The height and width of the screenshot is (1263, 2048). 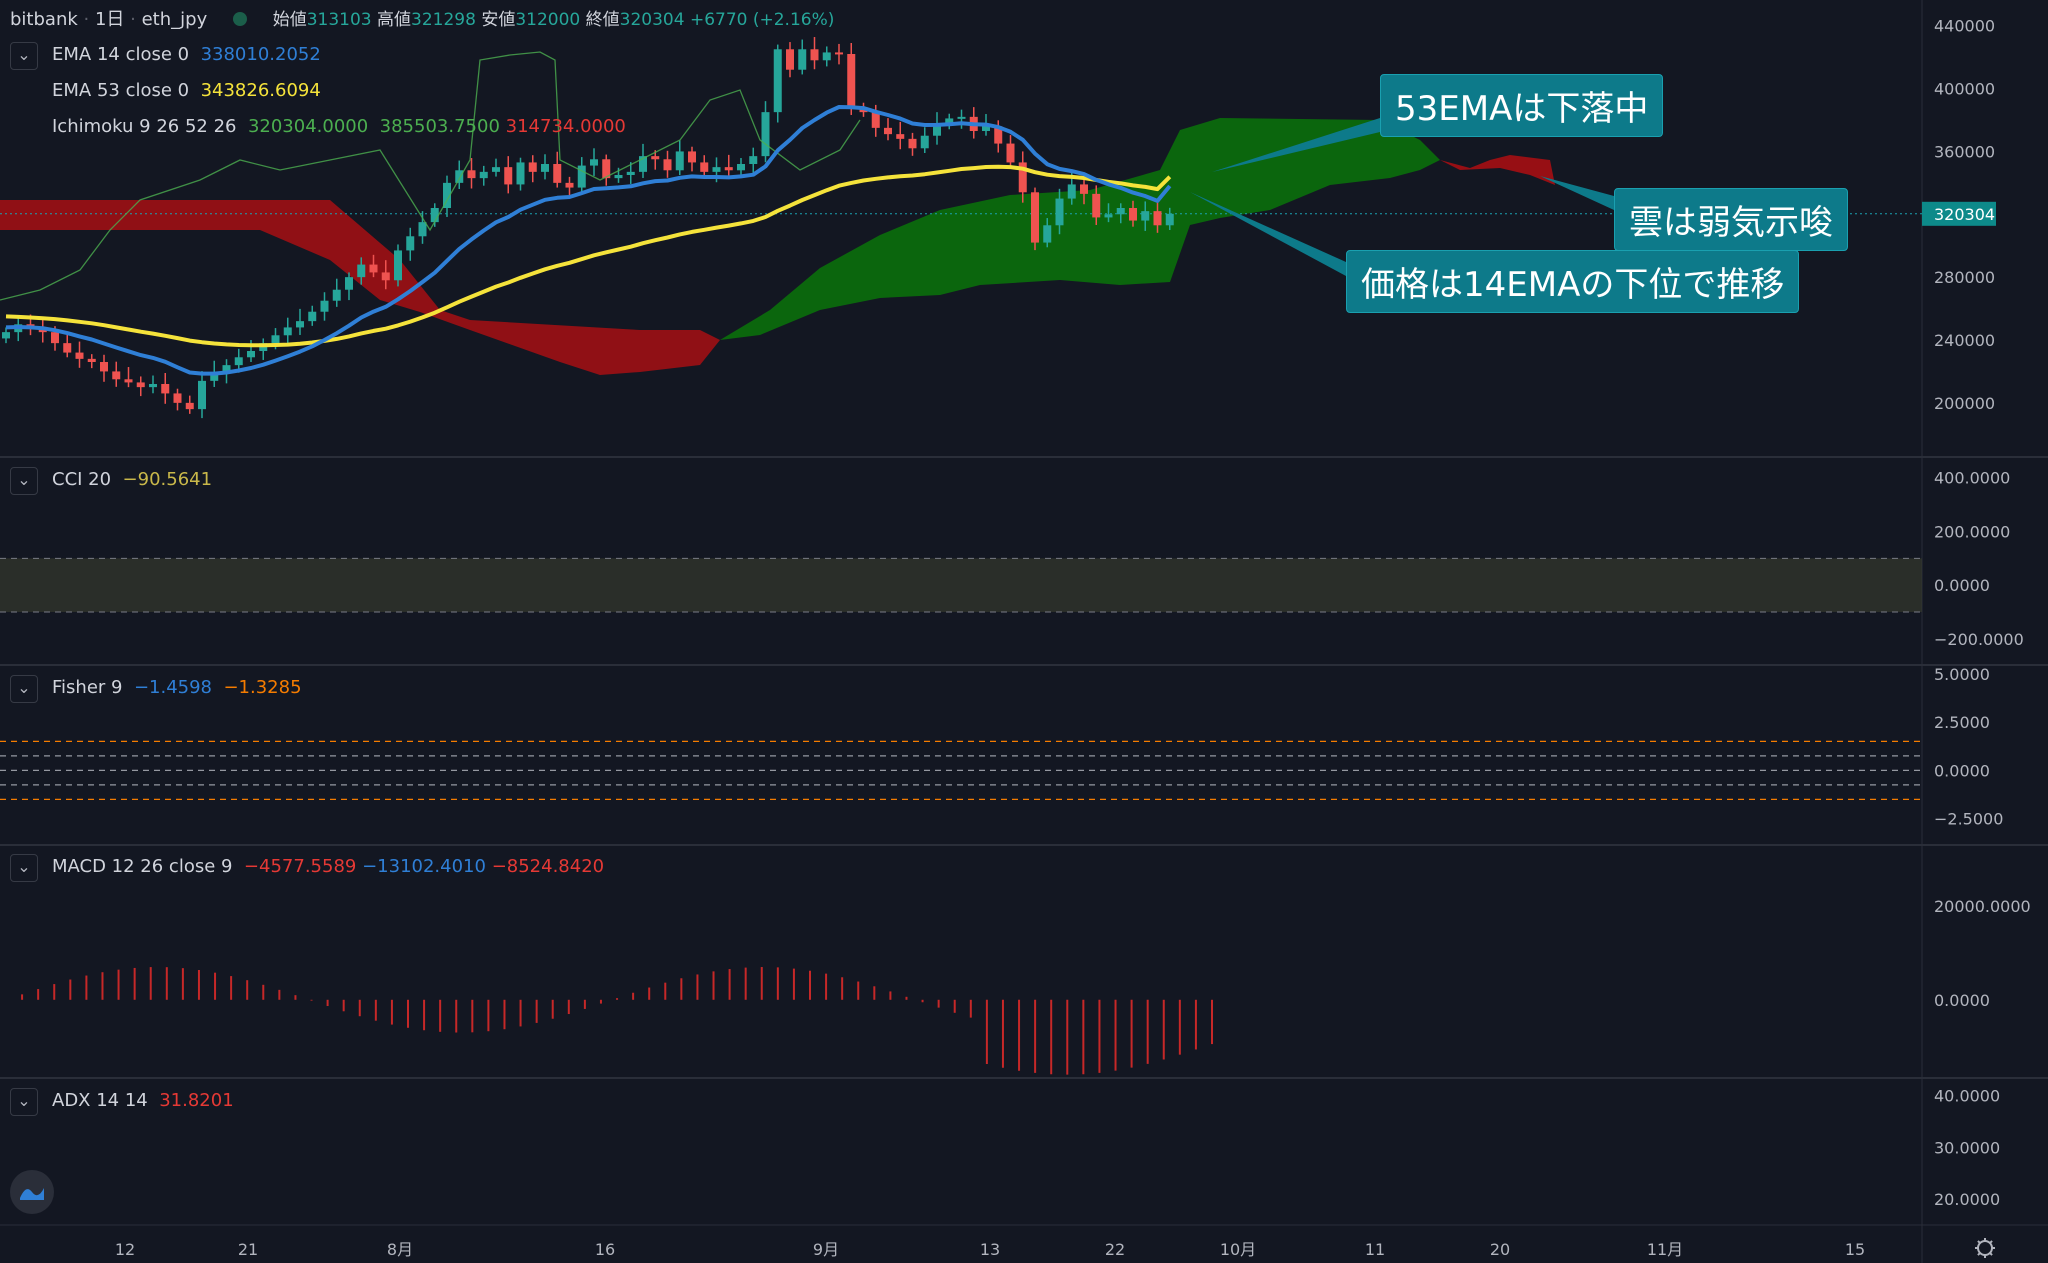 I want to click on adx-axis-tick: 40.0000, so click(x=1967, y=1095).